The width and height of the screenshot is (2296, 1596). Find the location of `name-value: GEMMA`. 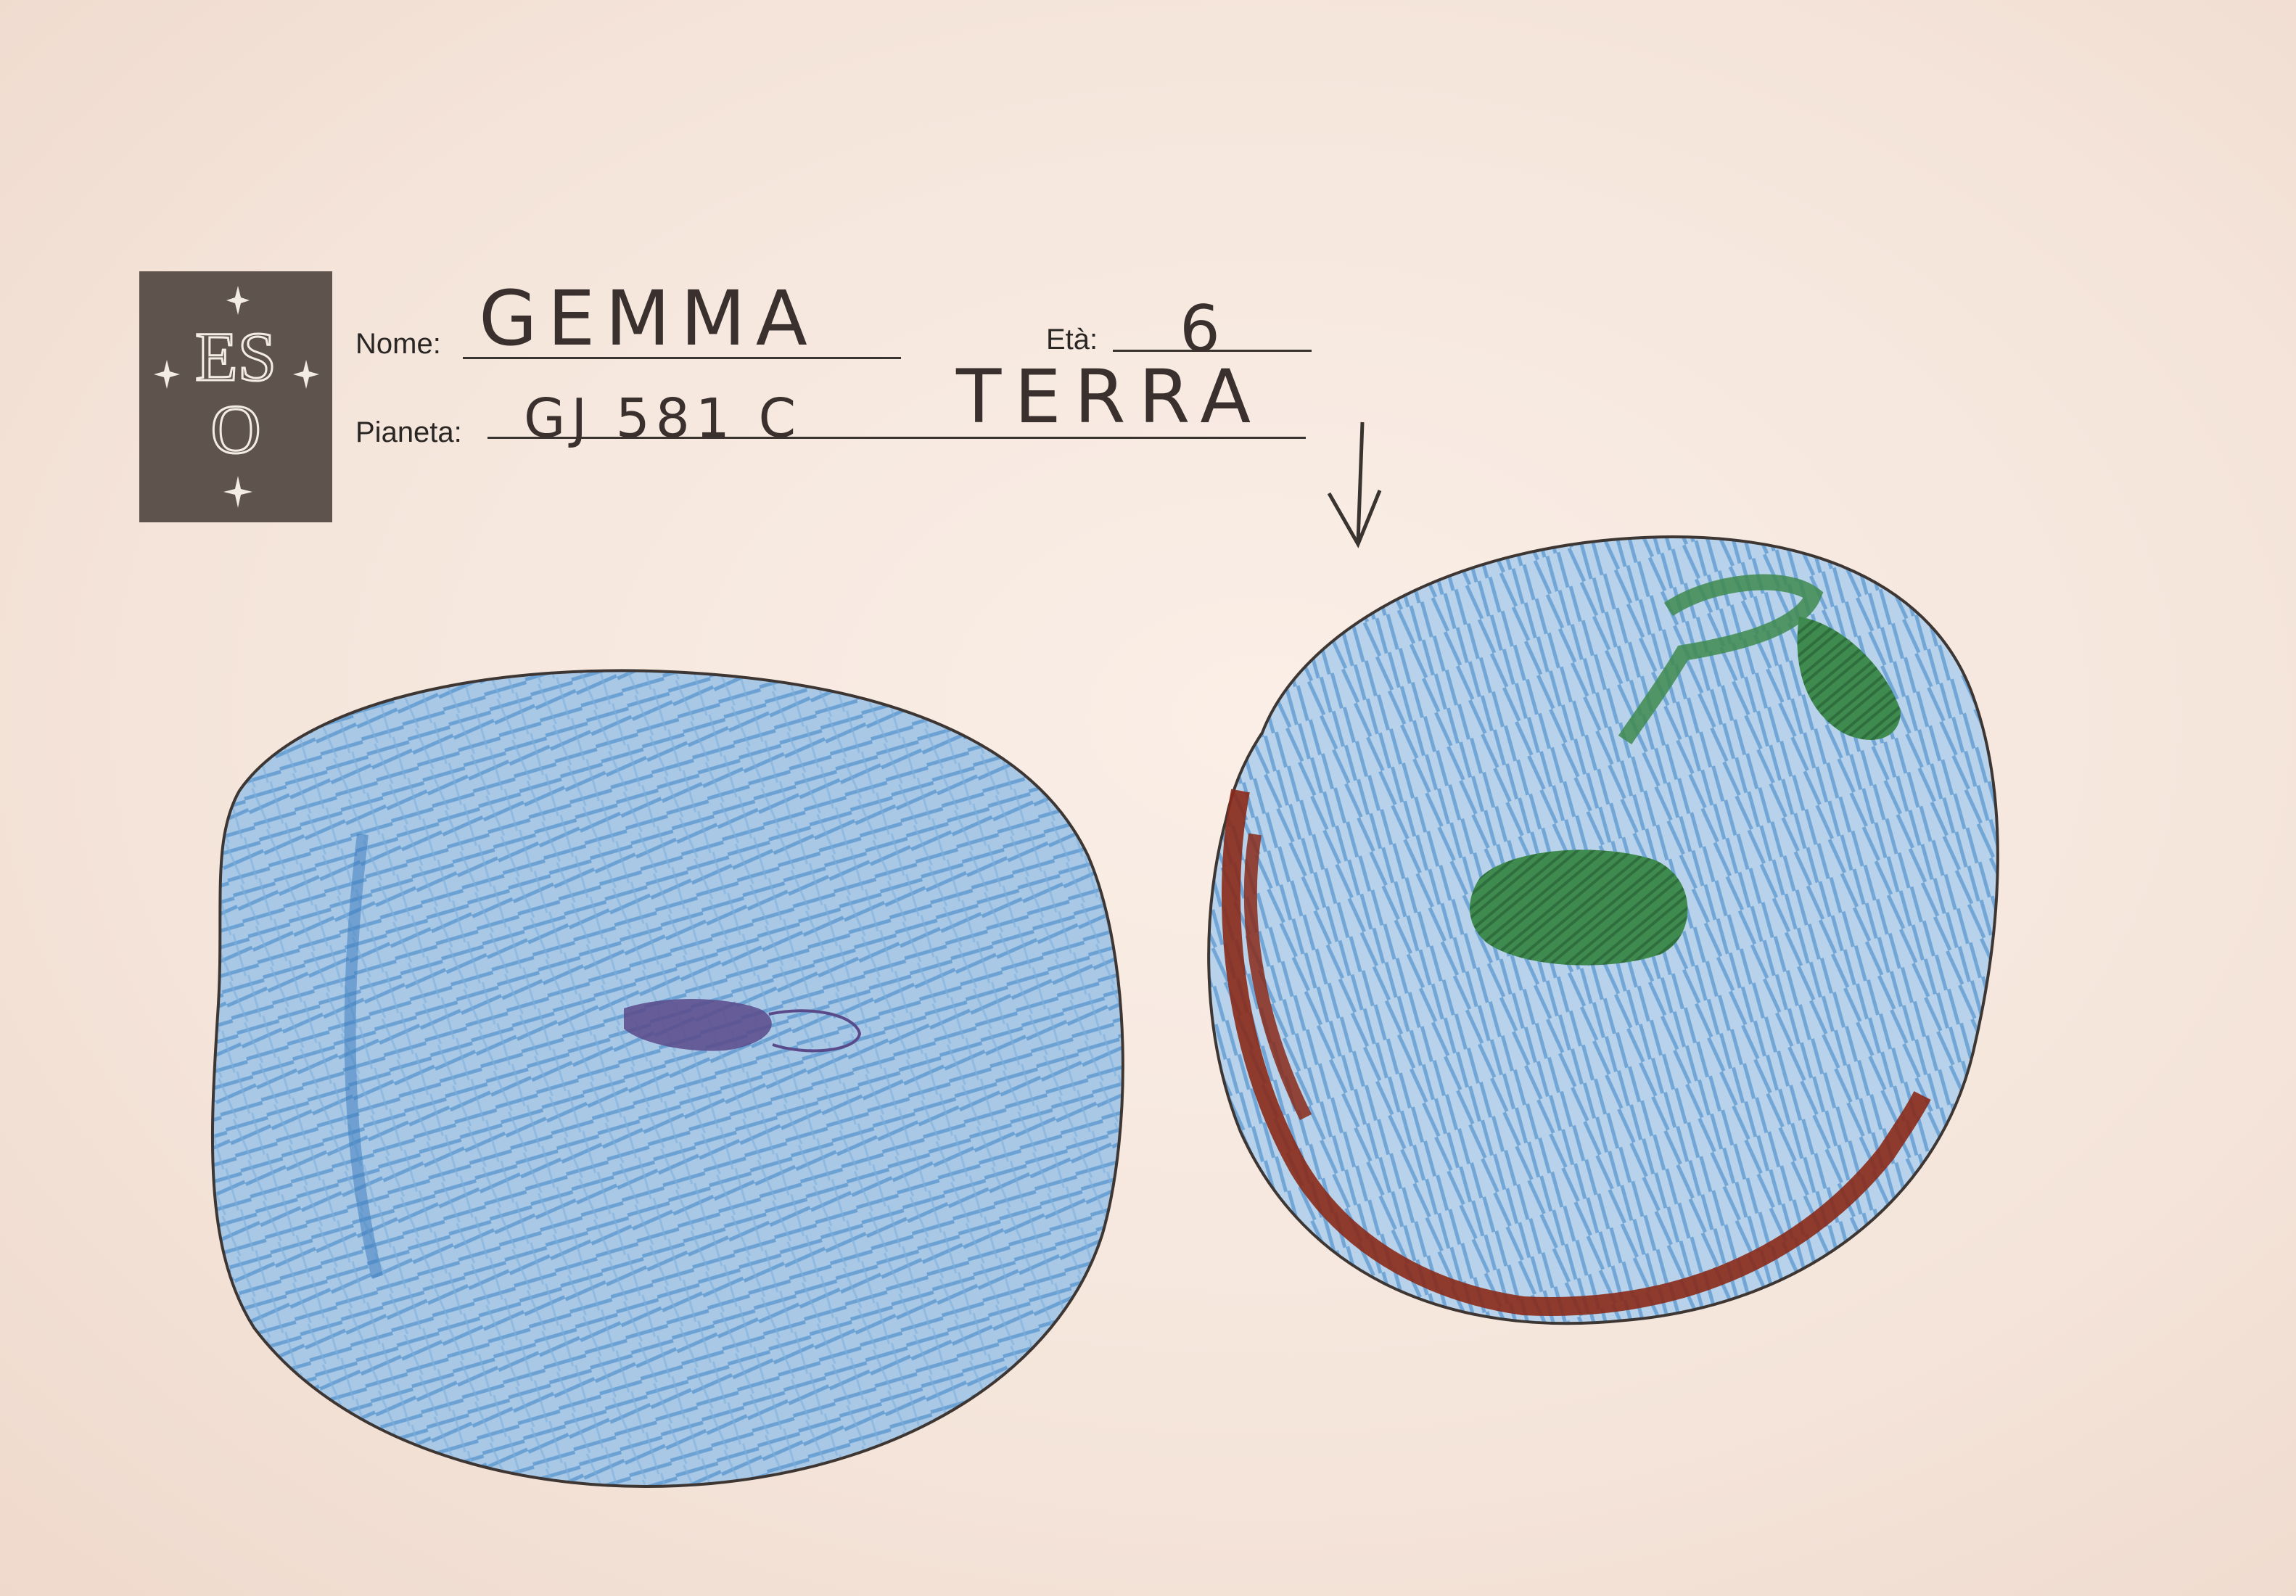

name-value: GEMMA is located at coordinates (648, 318).